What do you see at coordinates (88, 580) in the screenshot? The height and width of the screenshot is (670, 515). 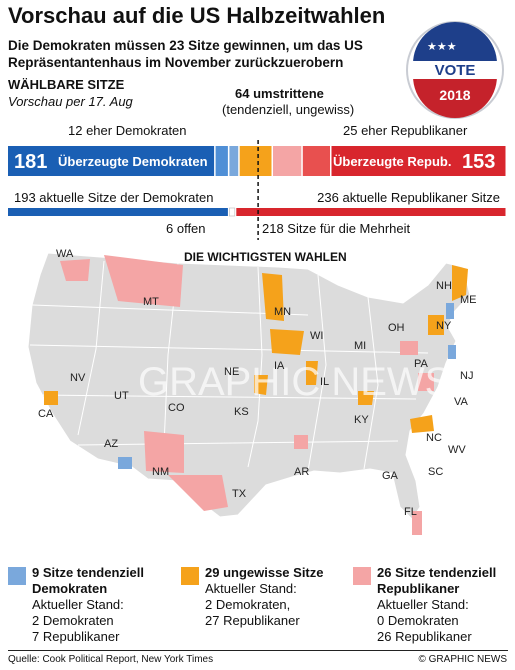 I see `legend-title: 9 Sitze tendenziell Demokraten` at bounding box center [88, 580].